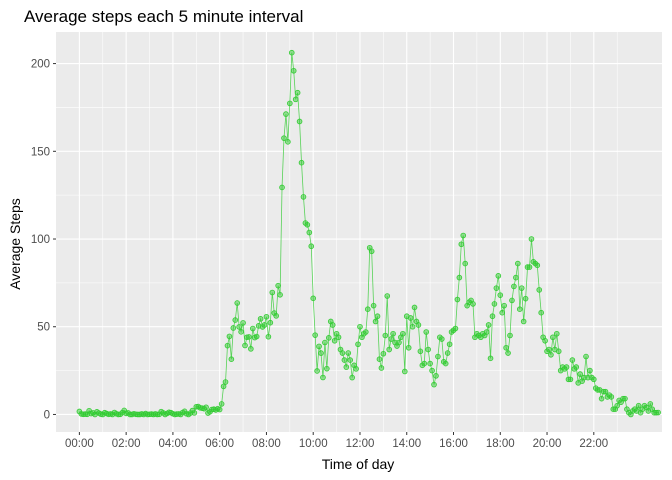 The height and width of the screenshot is (480, 672). Describe the element at coordinates (43, 328) in the screenshot. I see `y-tick-label: 50` at that location.